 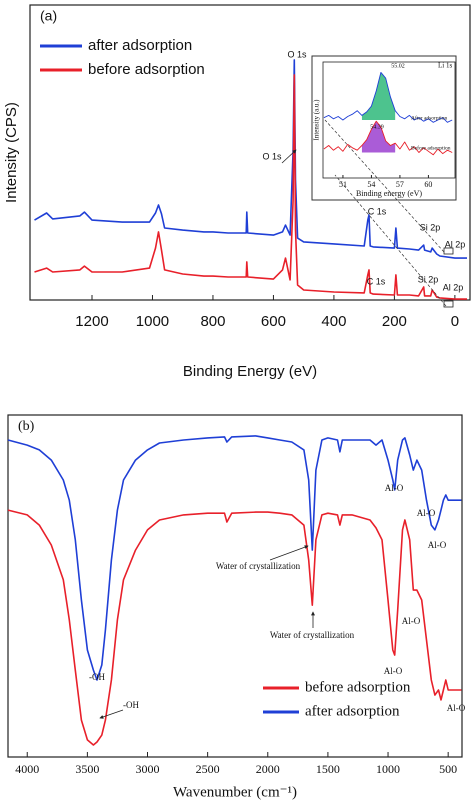 I want to click on x-tick-label: 2500, so click(x=208, y=769).